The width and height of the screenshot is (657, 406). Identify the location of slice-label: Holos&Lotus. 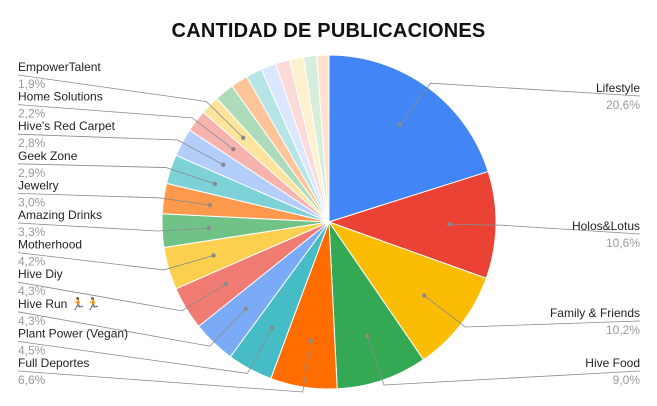
(606, 226).